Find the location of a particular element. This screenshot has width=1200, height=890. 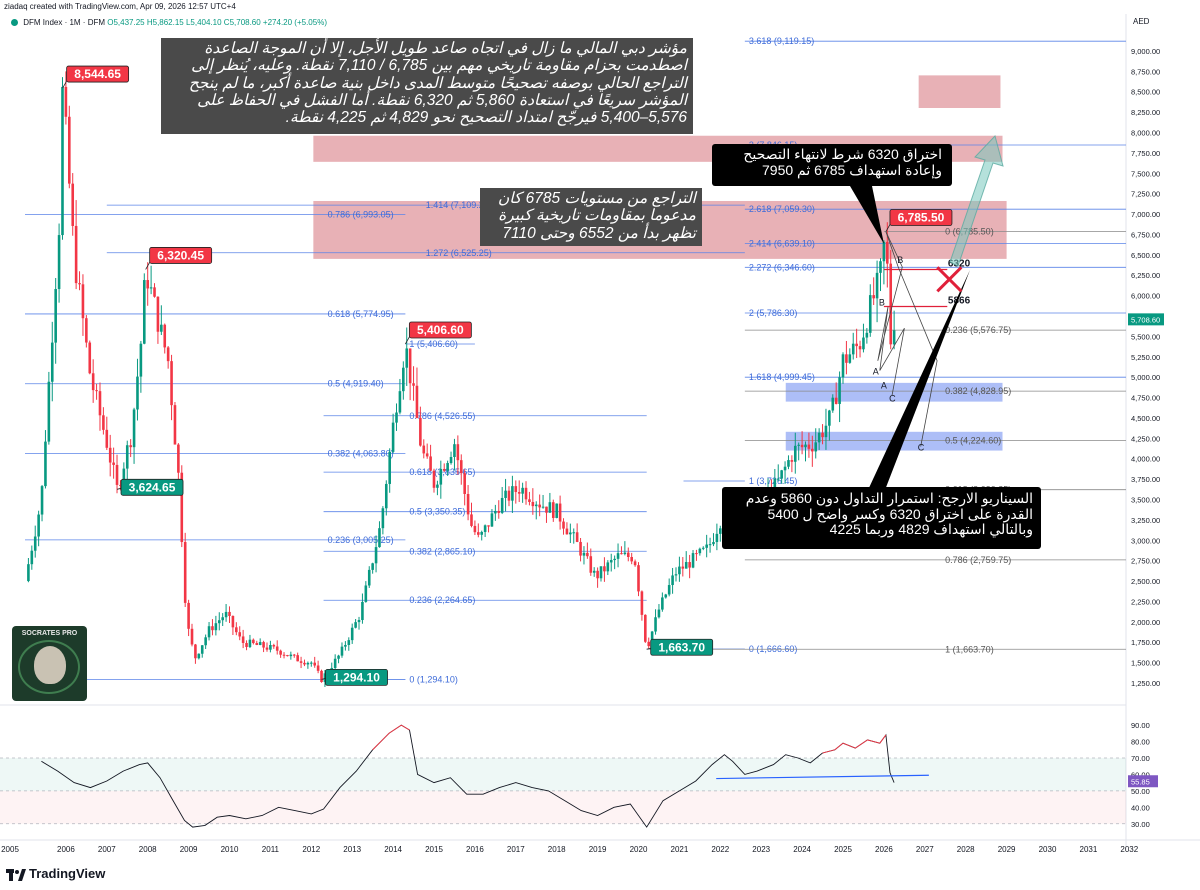

y-tick-12: 4,250.00 is located at coordinates (1145, 438).